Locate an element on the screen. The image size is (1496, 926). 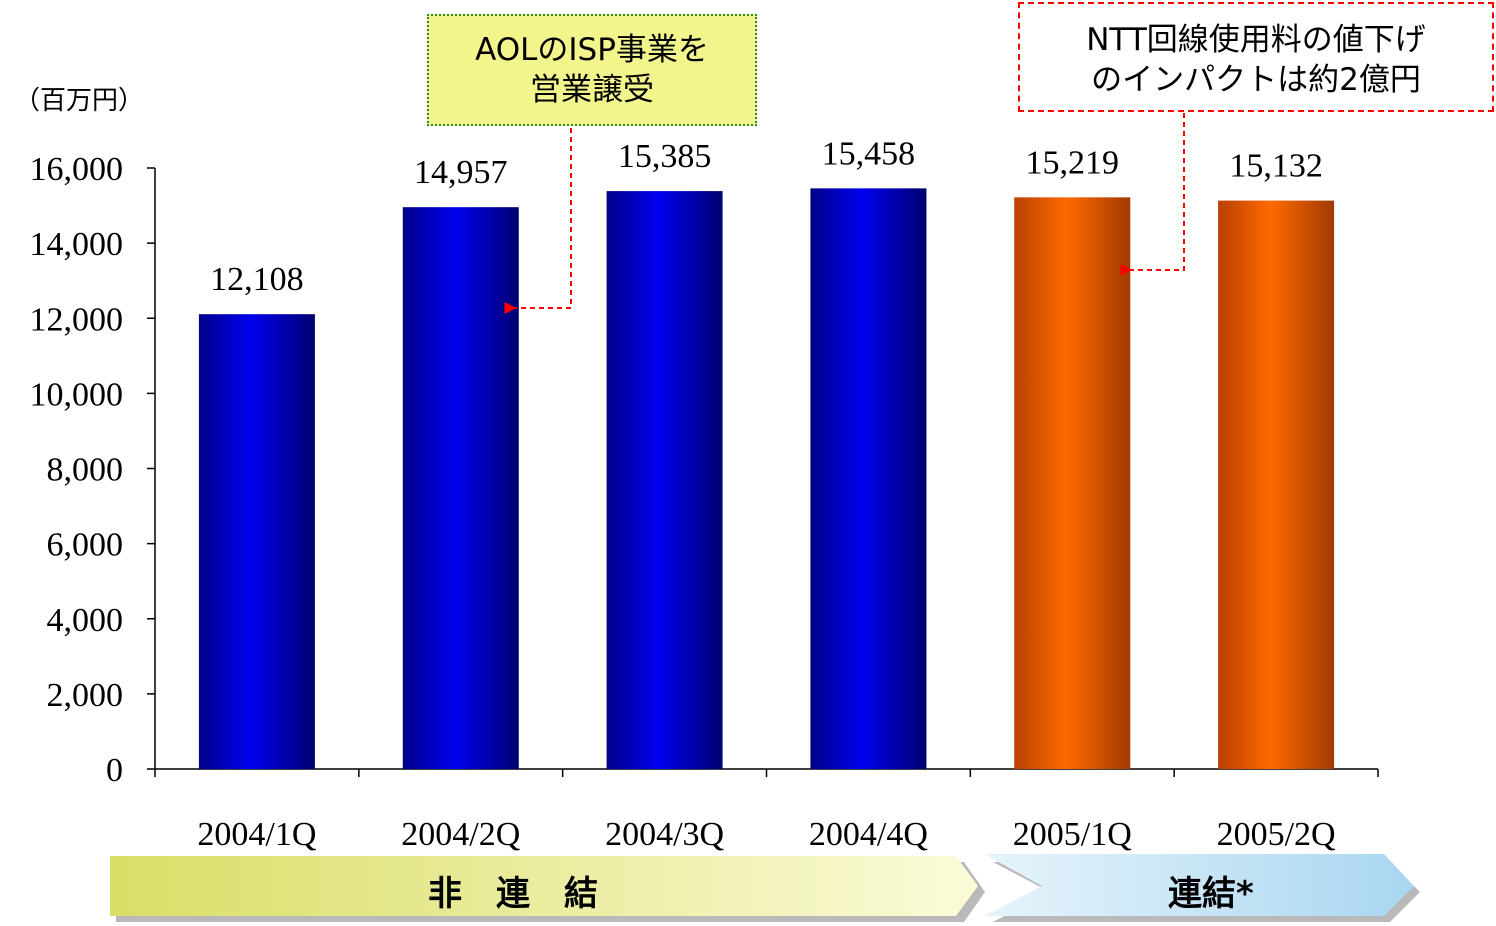
y-tick-label: 2,000 is located at coordinates (85, 695).